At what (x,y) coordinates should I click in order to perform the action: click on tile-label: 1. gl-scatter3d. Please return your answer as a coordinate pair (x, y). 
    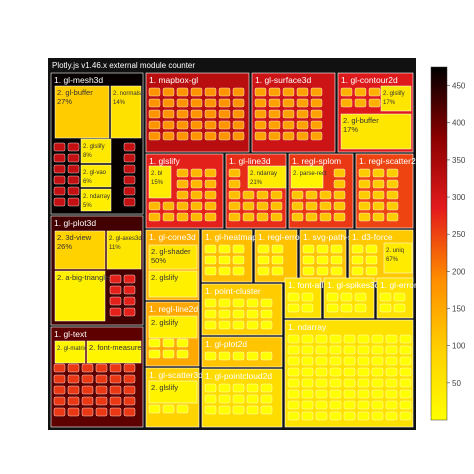
    Looking at the image, I should click on (176, 375).